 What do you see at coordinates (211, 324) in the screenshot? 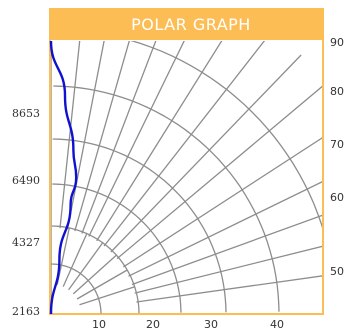
I see `x-tick-label: 30` at bounding box center [211, 324].